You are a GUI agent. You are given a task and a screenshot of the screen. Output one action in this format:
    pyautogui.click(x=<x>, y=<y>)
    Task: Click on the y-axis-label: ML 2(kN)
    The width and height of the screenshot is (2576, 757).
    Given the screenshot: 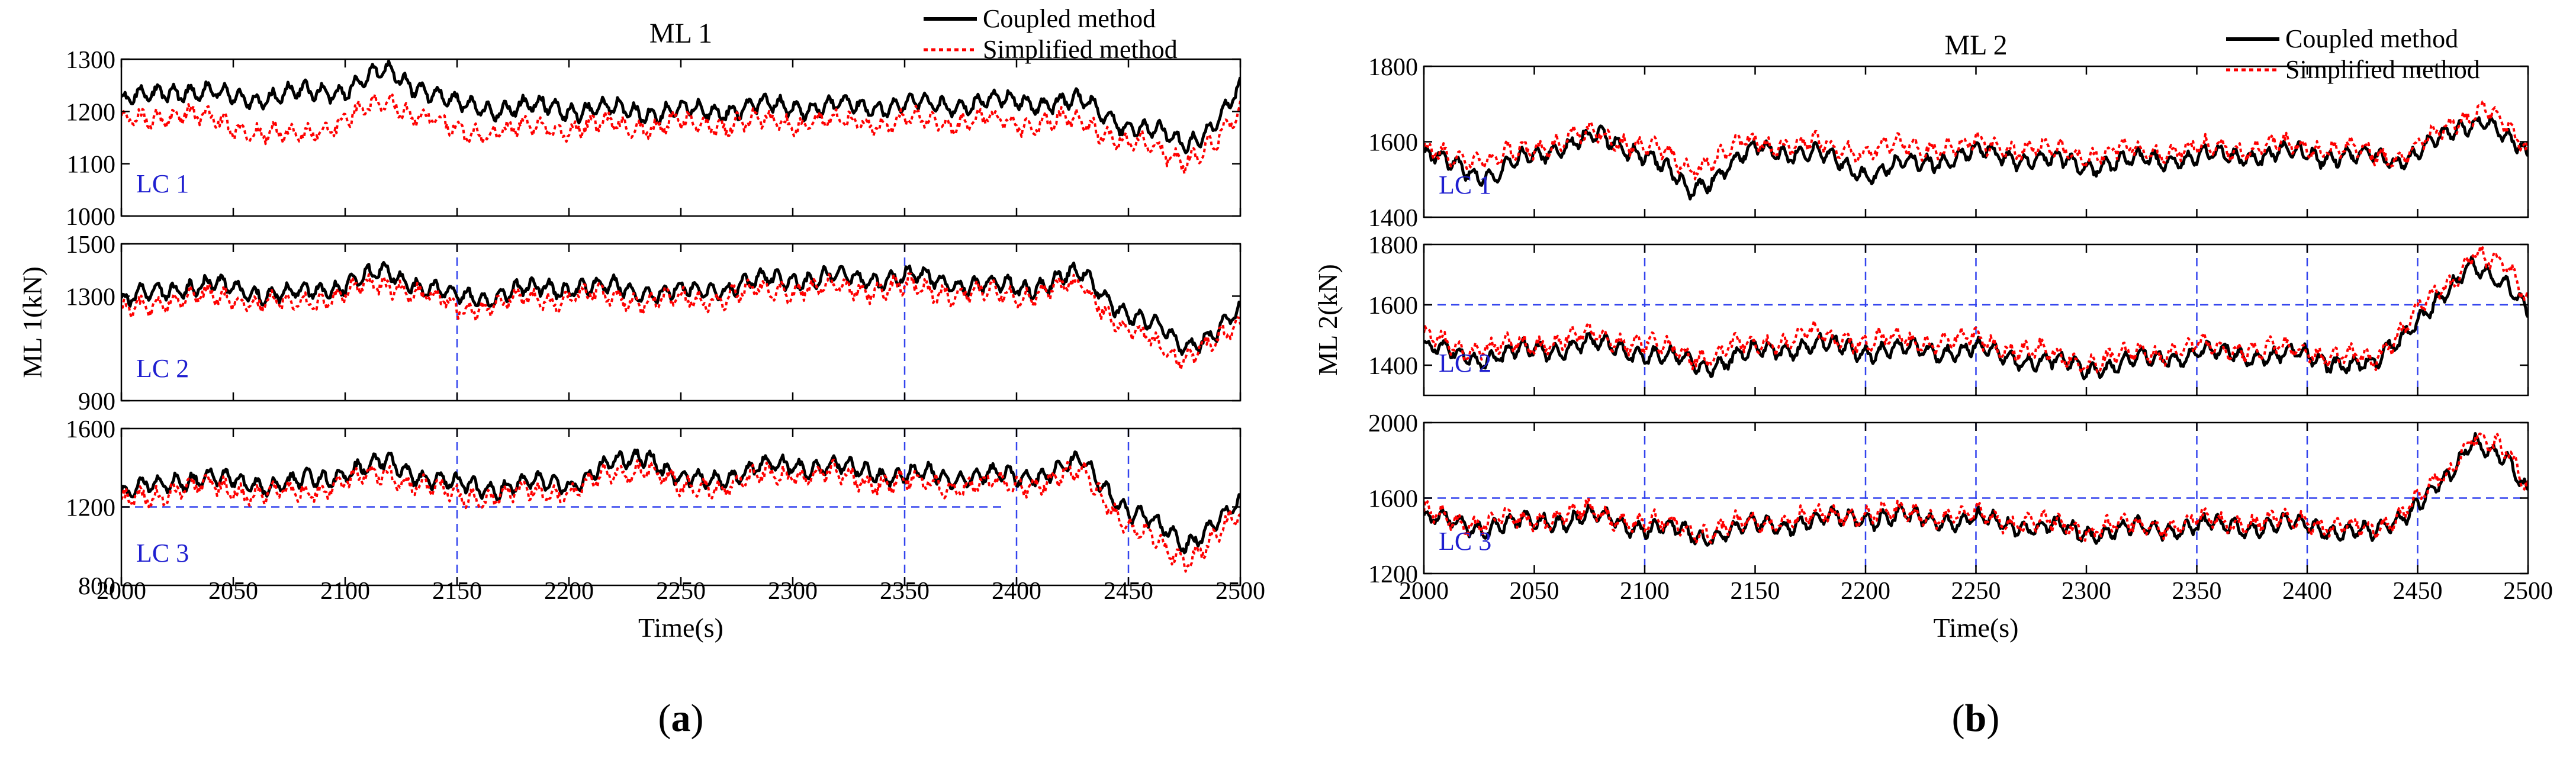 What is the action you would take?
    pyautogui.click(x=1328, y=320)
    